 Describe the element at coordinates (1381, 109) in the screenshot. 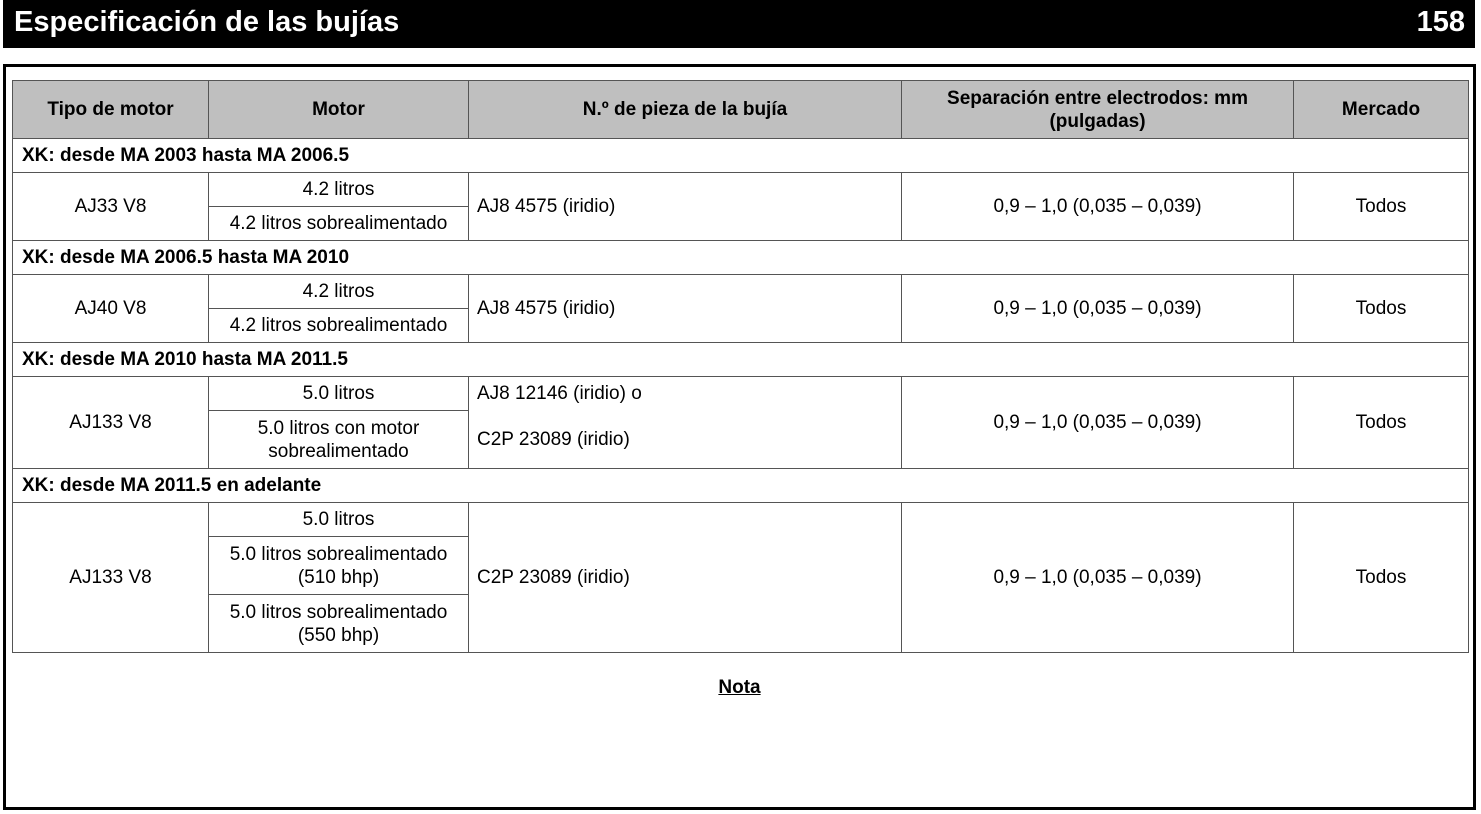

I see `column-header: Mercado` at that location.